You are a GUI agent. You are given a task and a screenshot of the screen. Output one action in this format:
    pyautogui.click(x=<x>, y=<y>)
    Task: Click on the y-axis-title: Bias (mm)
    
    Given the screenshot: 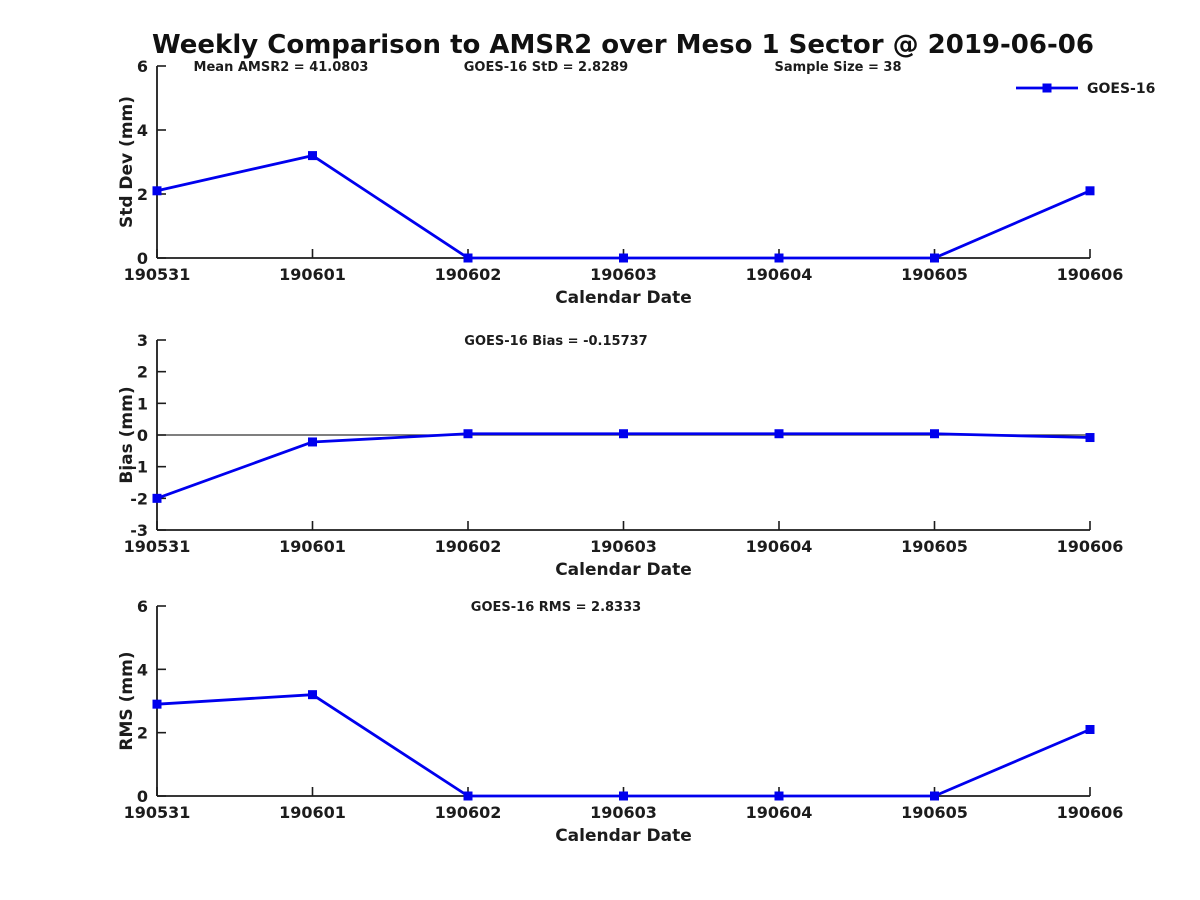 What is the action you would take?
    pyautogui.click(x=127, y=434)
    